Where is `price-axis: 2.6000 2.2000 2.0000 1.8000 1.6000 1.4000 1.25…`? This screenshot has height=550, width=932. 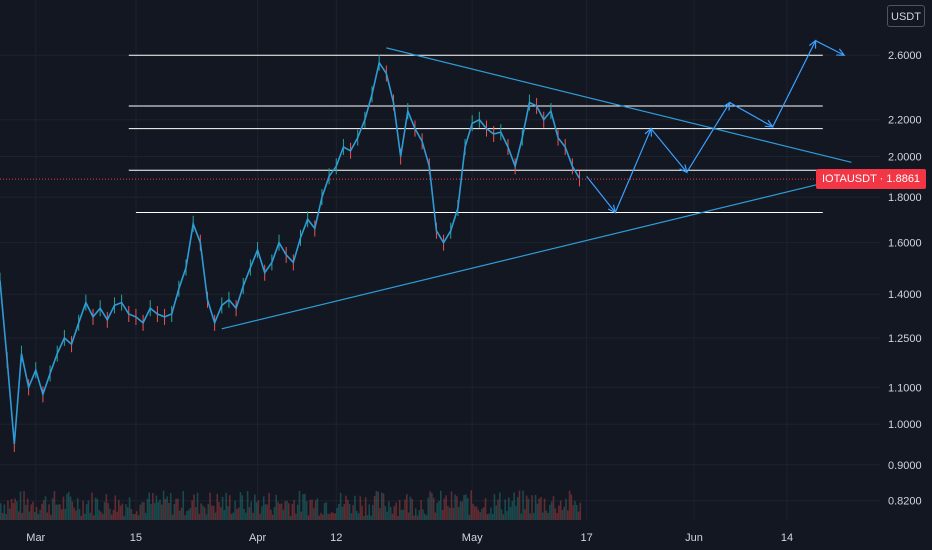
price-axis: 2.6000 2.2000 2.0000 1.8000 1.6000 1.4000 1.25… is located at coordinates (905, 278).